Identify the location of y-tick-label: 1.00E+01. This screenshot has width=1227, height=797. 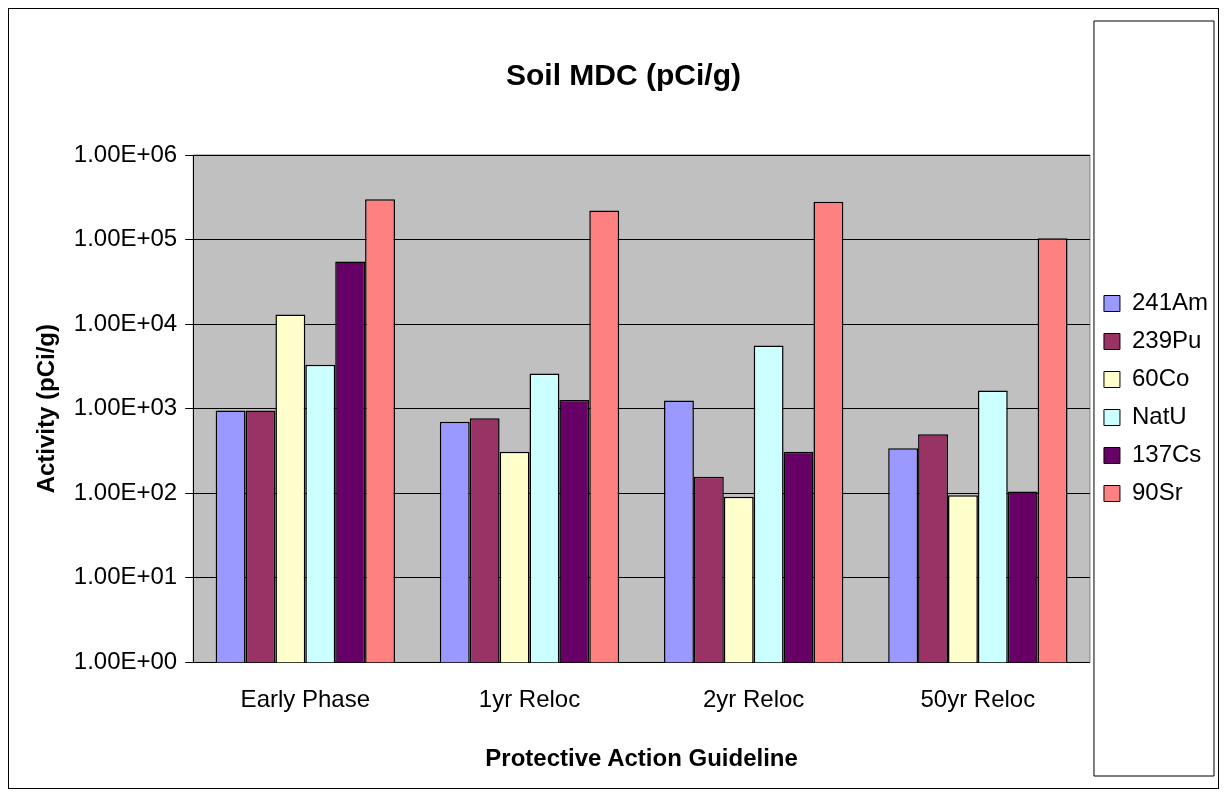
(125, 576).